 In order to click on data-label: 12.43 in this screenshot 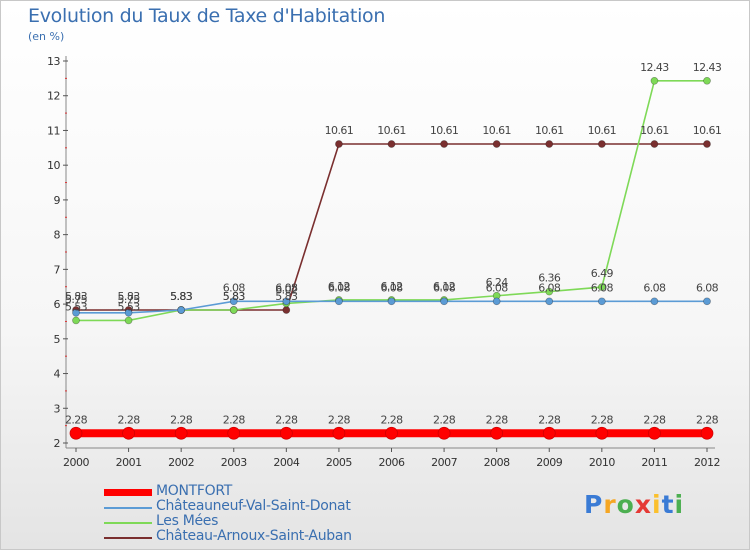, I will do `click(707, 67)`.